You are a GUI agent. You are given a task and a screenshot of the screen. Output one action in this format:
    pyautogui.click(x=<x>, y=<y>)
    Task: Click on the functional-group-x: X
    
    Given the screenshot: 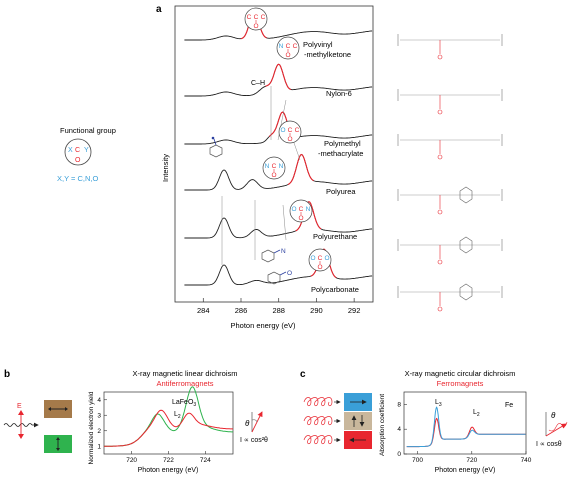 What is the action you would take?
    pyautogui.click(x=70, y=150)
    